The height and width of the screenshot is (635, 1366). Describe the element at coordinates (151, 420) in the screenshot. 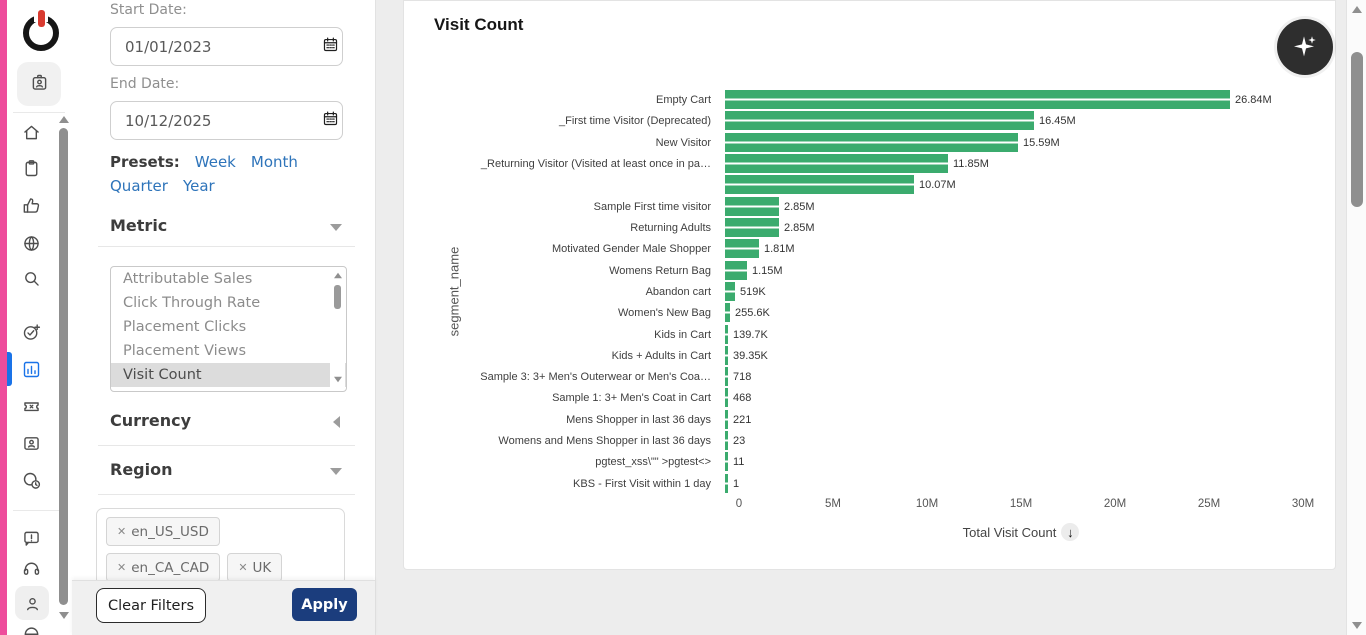

I see `currency-section-header: Currency` at that location.